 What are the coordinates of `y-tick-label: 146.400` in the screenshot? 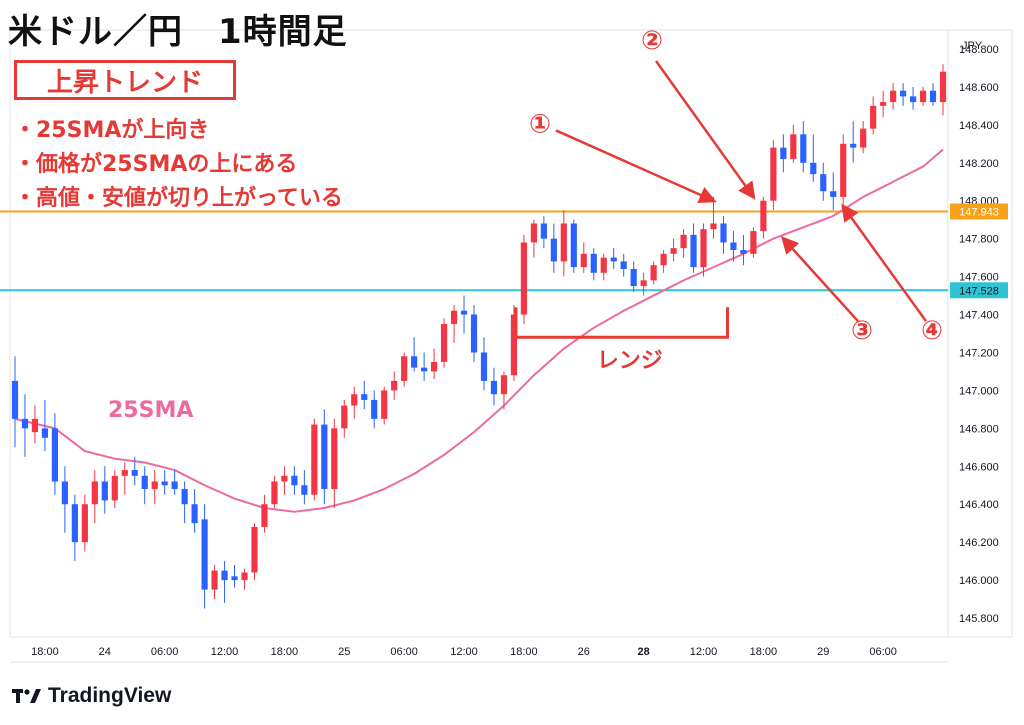 It's located at (979, 505).